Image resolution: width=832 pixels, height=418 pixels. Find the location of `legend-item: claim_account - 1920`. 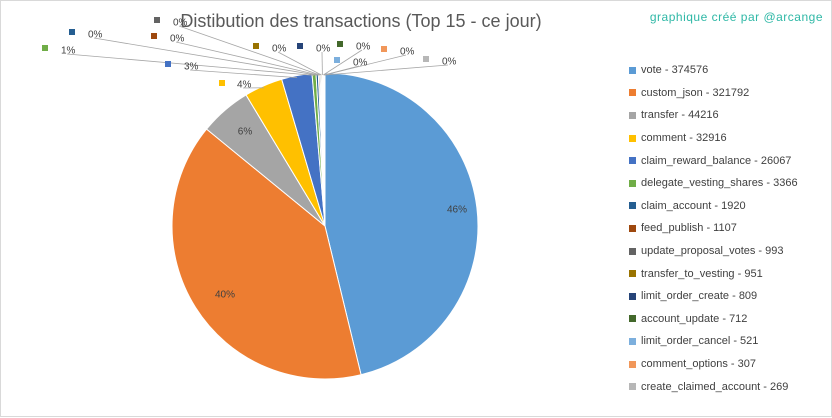

legend-item: claim_account - 1920 is located at coordinates (713, 206).